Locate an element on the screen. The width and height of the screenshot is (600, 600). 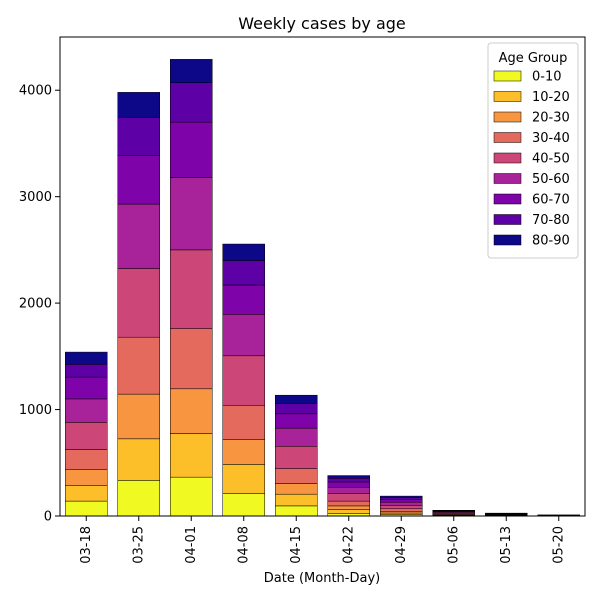
x-tick-label-04-01: 04-01 is located at coordinates (191, 545).